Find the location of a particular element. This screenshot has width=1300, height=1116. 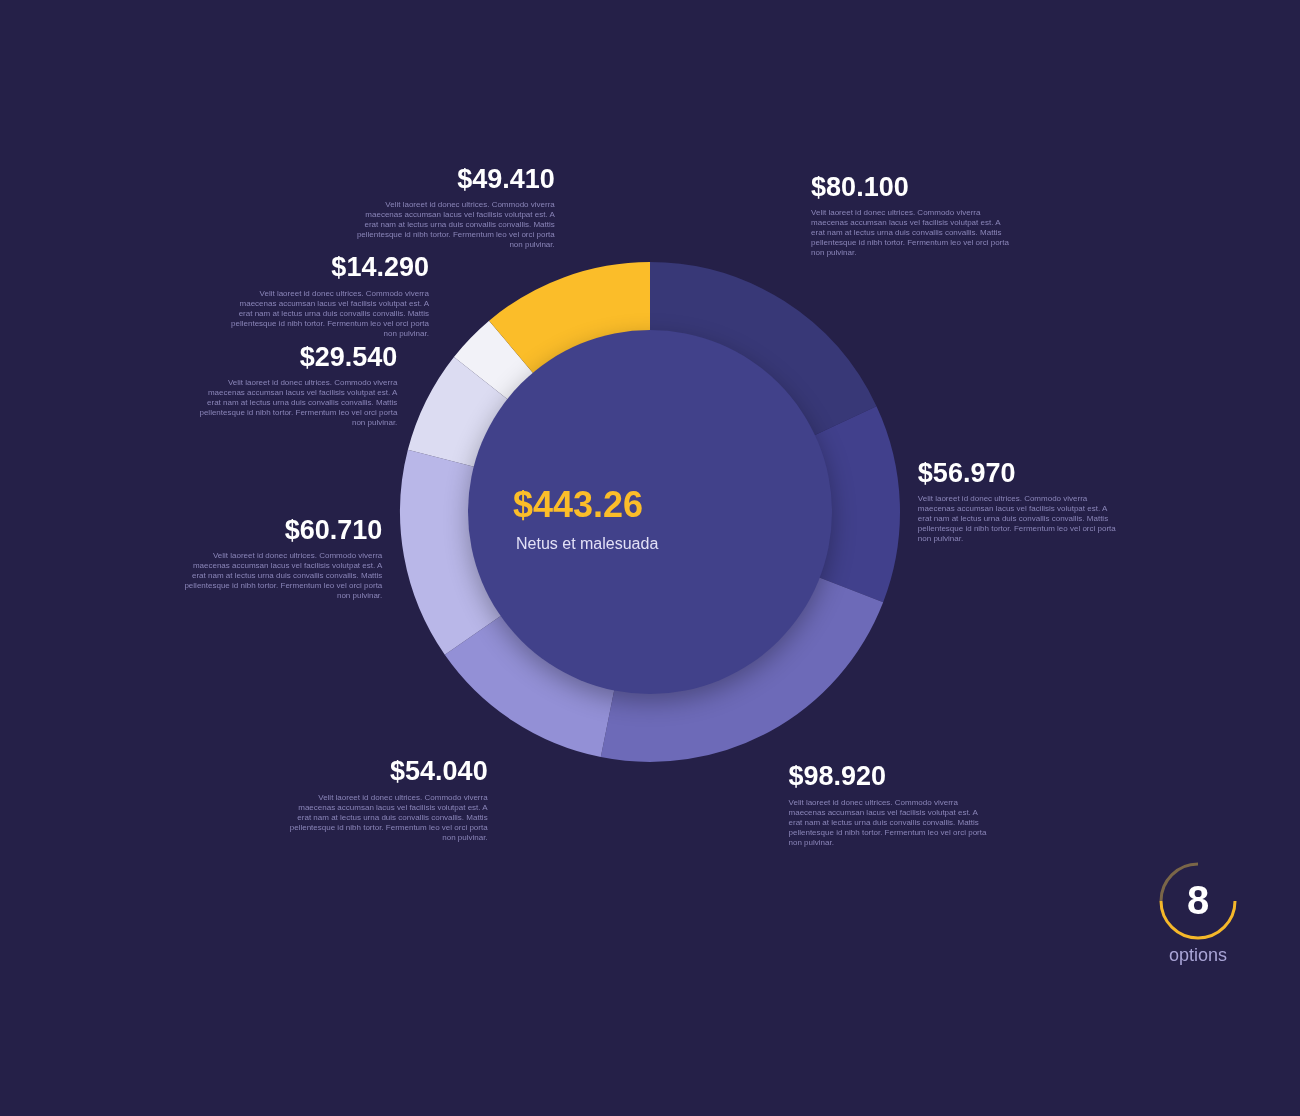

data-label: $60.710 is located at coordinates (333, 530).